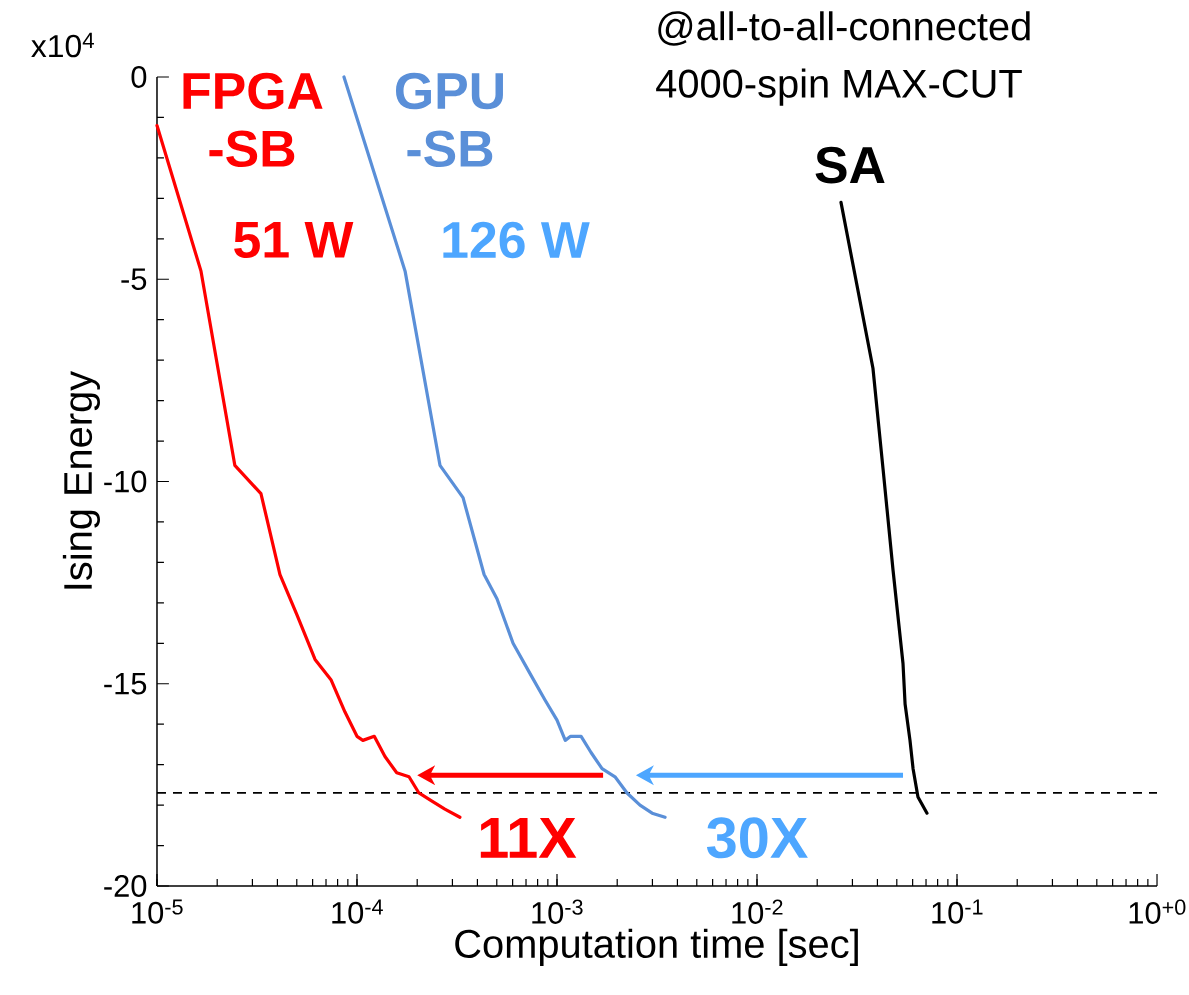 The image size is (1189, 995). I want to click on y-tick-label: -15, so click(125, 683).